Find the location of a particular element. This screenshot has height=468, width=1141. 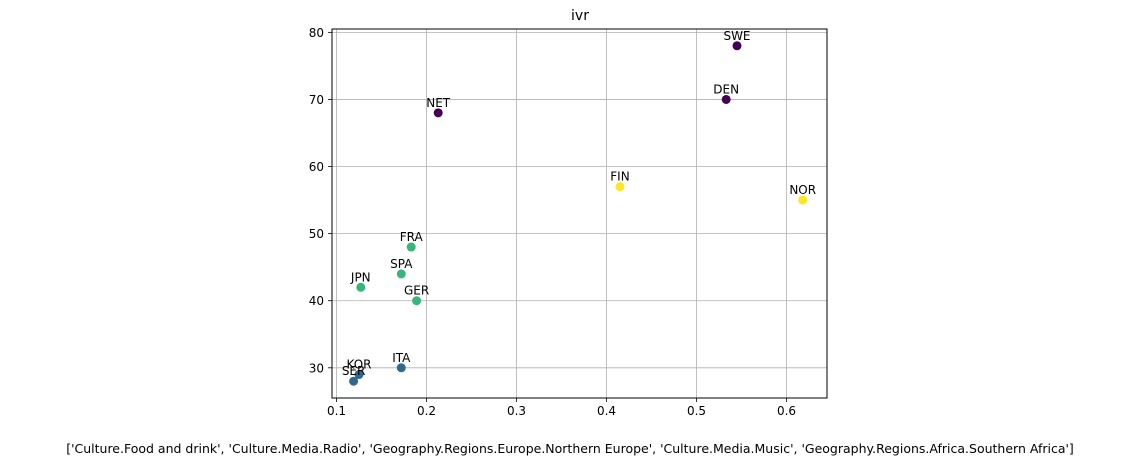

point-label: SER is located at coordinates (354, 371).